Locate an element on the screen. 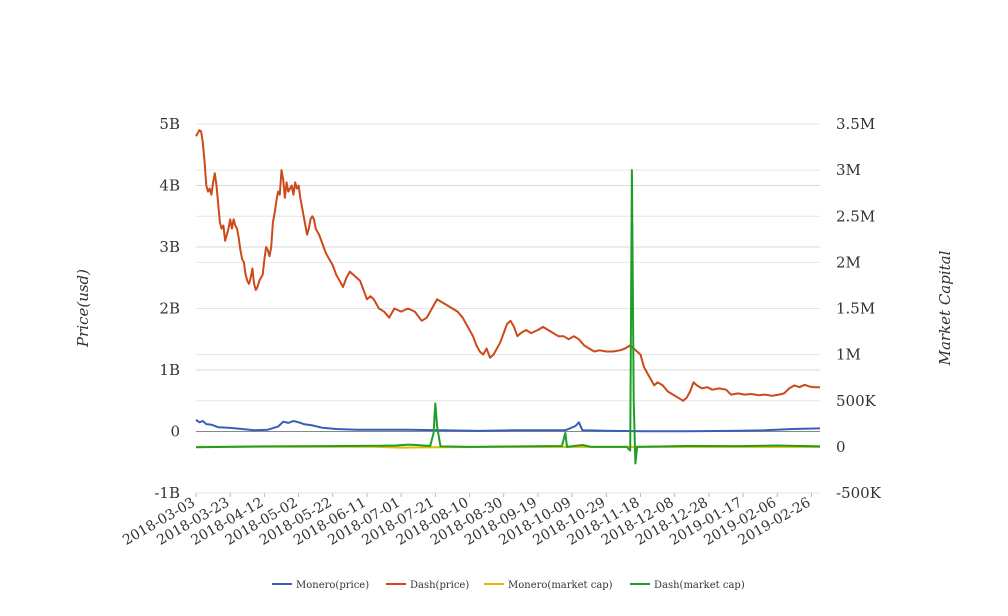  y-right-tick-label: 0 is located at coordinates (841, 447).